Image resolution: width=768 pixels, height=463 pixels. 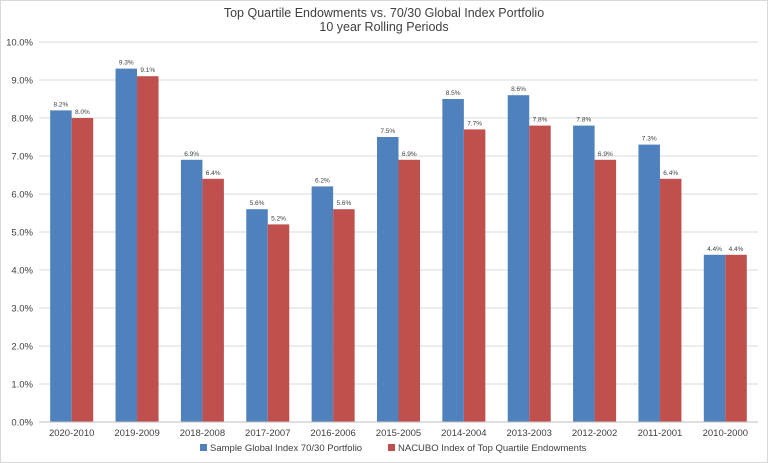 What do you see at coordinates (147, 70) in the screenshot?
I see `data-label: 9.1%` at bounding box center [147, 70].